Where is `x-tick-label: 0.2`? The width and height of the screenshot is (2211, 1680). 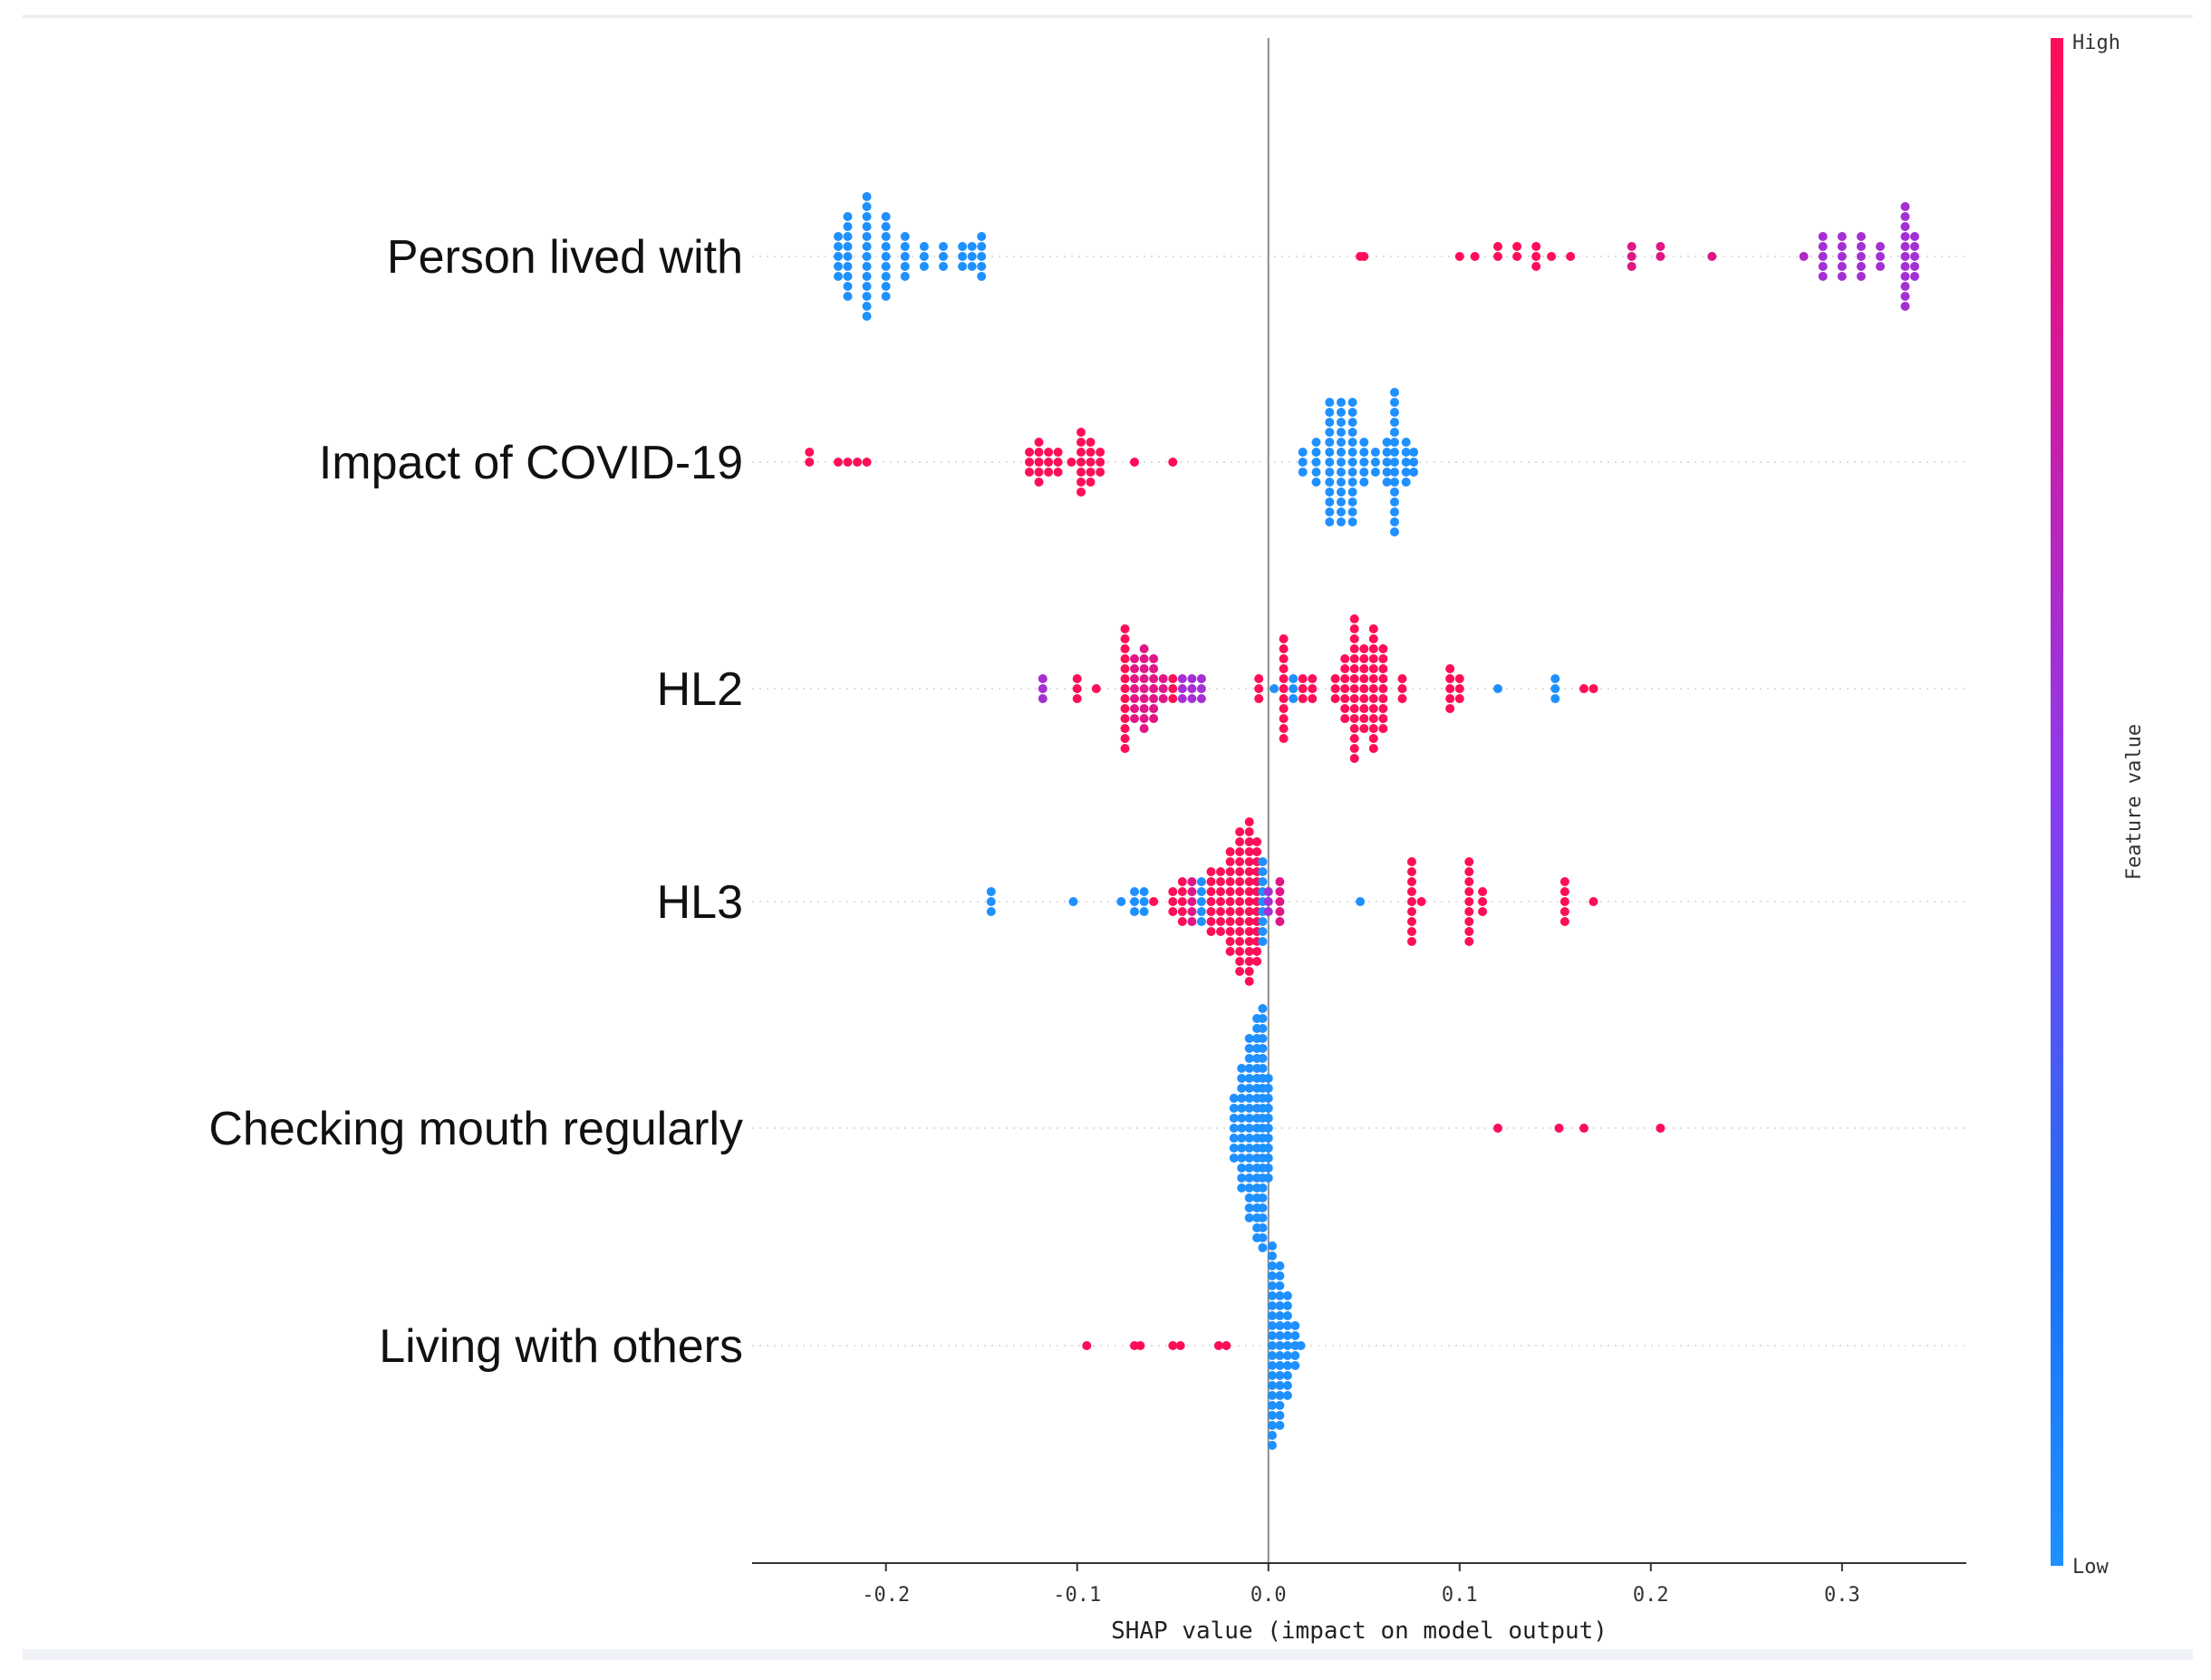 x-tick-label: 0.2 is located at coordinates (1651, 1595).